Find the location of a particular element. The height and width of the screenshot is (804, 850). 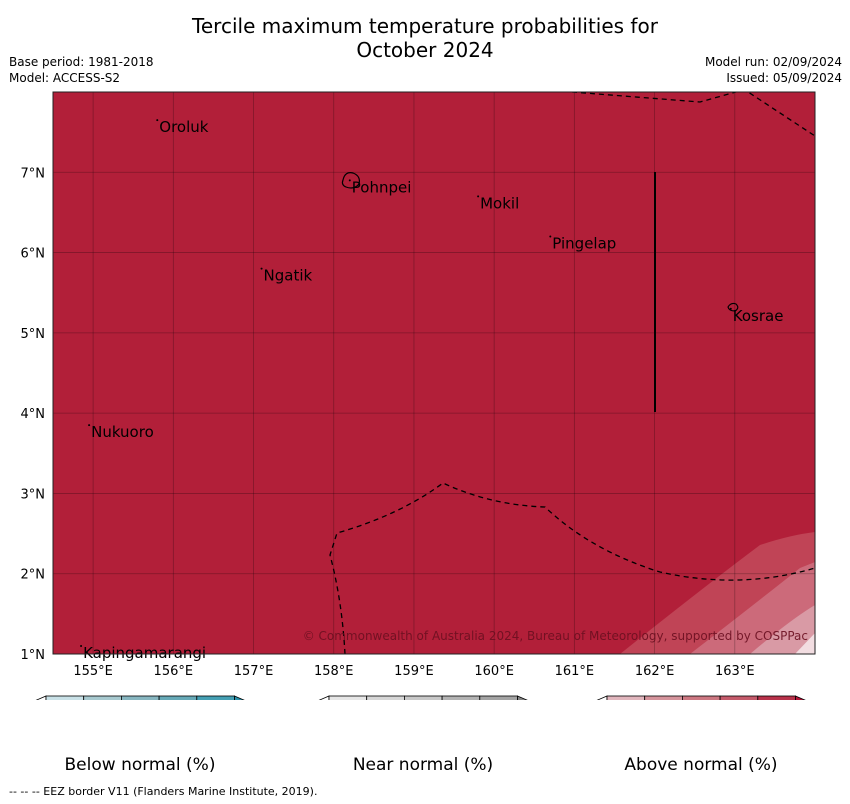

legend-above-title: Above normal (%) is located at coordinates (701, 765).